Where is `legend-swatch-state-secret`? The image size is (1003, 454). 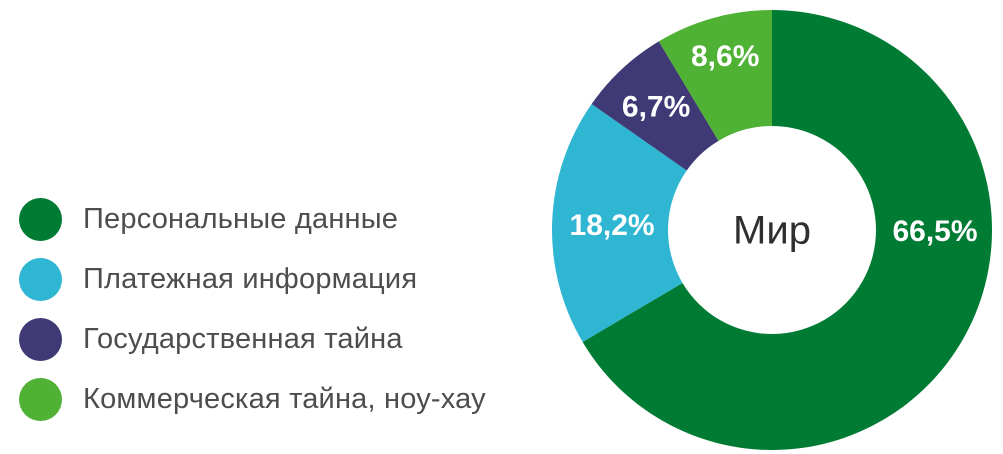 legend-swatch-state-secret is located at coordinates (40, 339).